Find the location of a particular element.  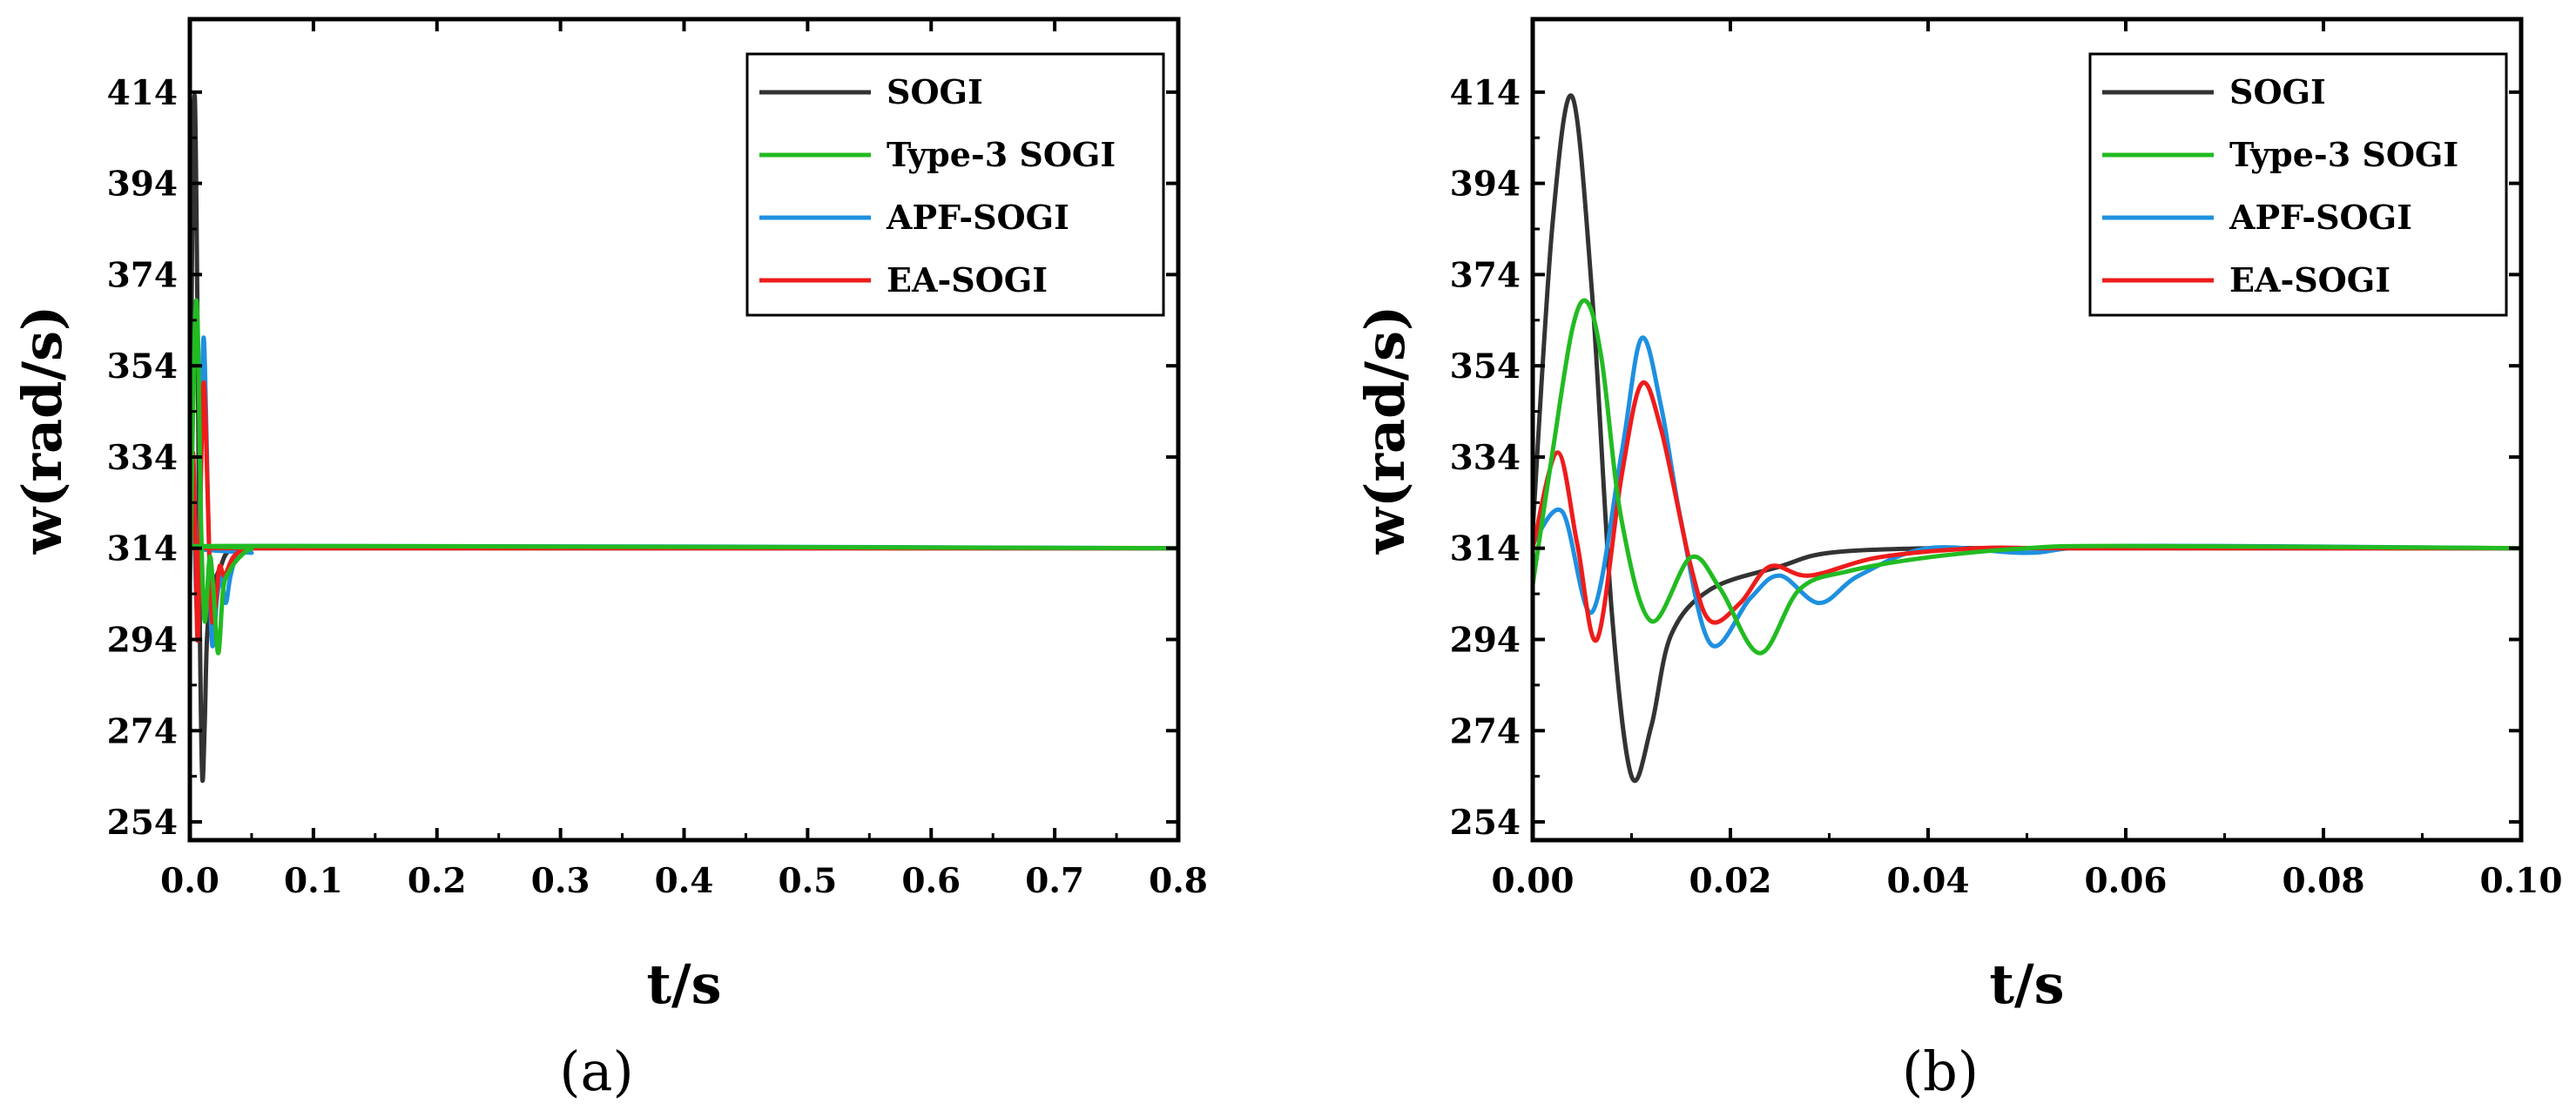

x-tick-label: 0.8 is located at coordinates (1179, 881).